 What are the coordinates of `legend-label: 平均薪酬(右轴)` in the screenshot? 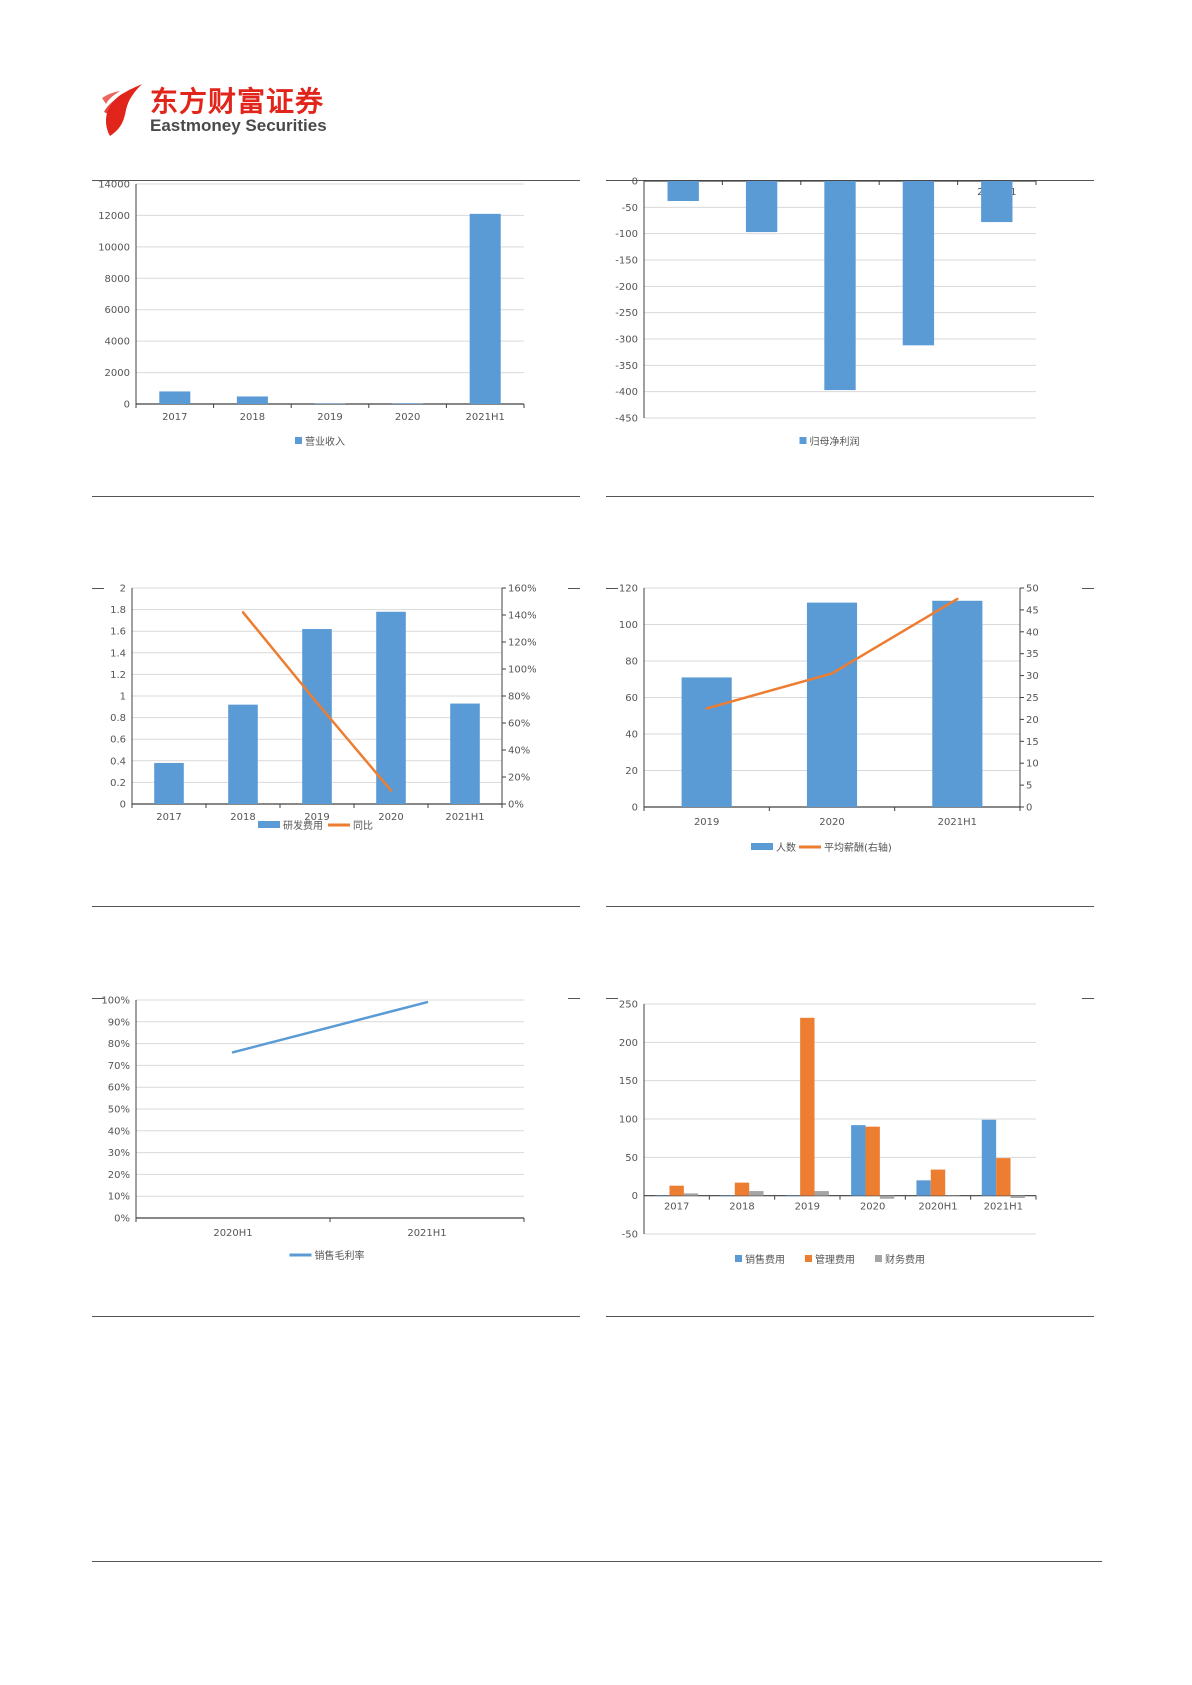 It's located at (858, 847).